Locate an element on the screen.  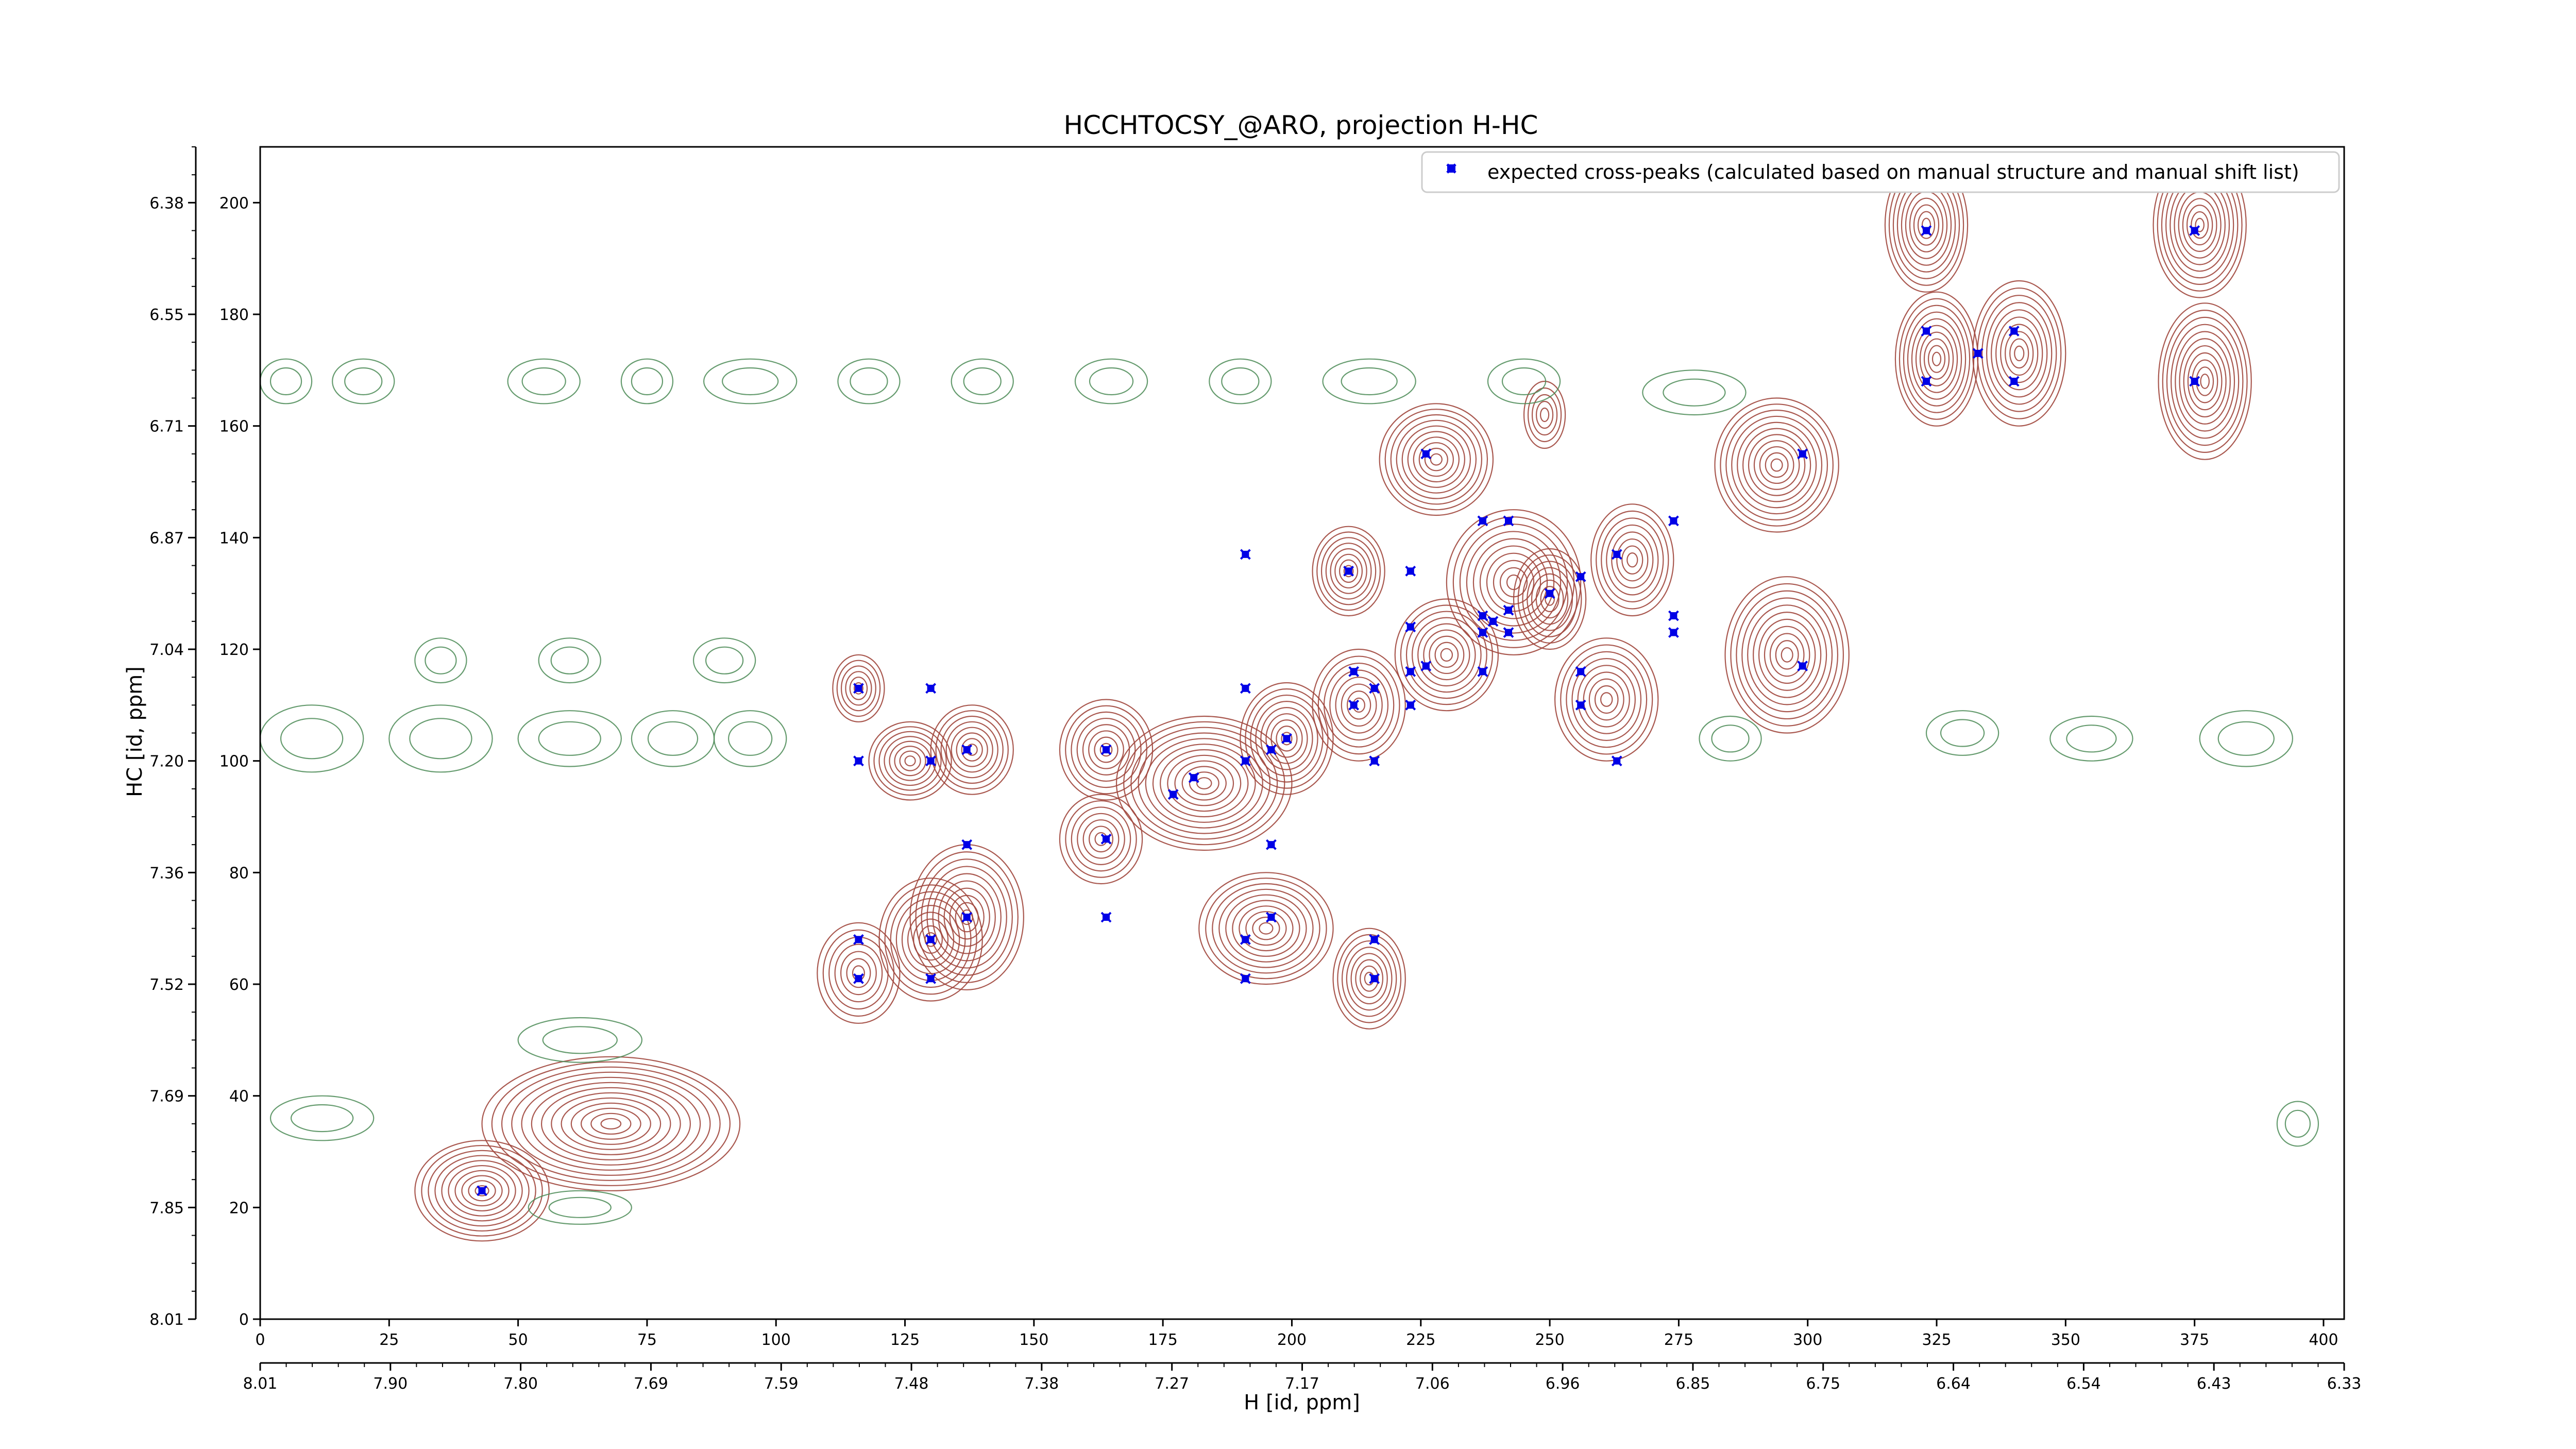
legend-box is located at coordinates (1880, 172).